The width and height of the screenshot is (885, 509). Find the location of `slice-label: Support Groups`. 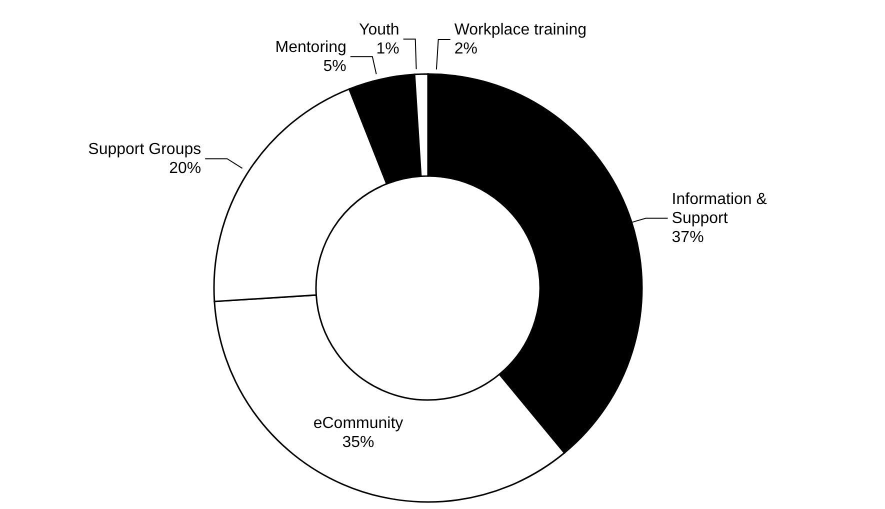

slice-label: Support Groups is located at coordinates (145, 149).